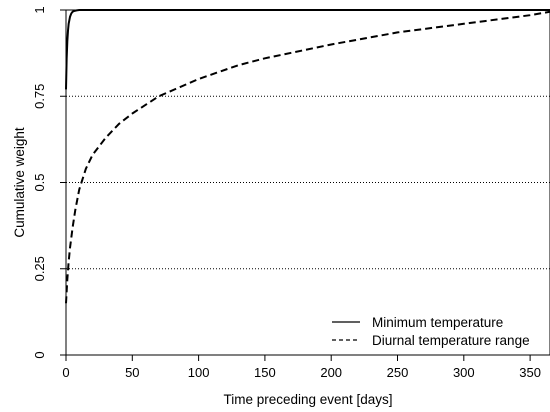  I want to click on y-tick-label: 0.75, so click(39, 96).